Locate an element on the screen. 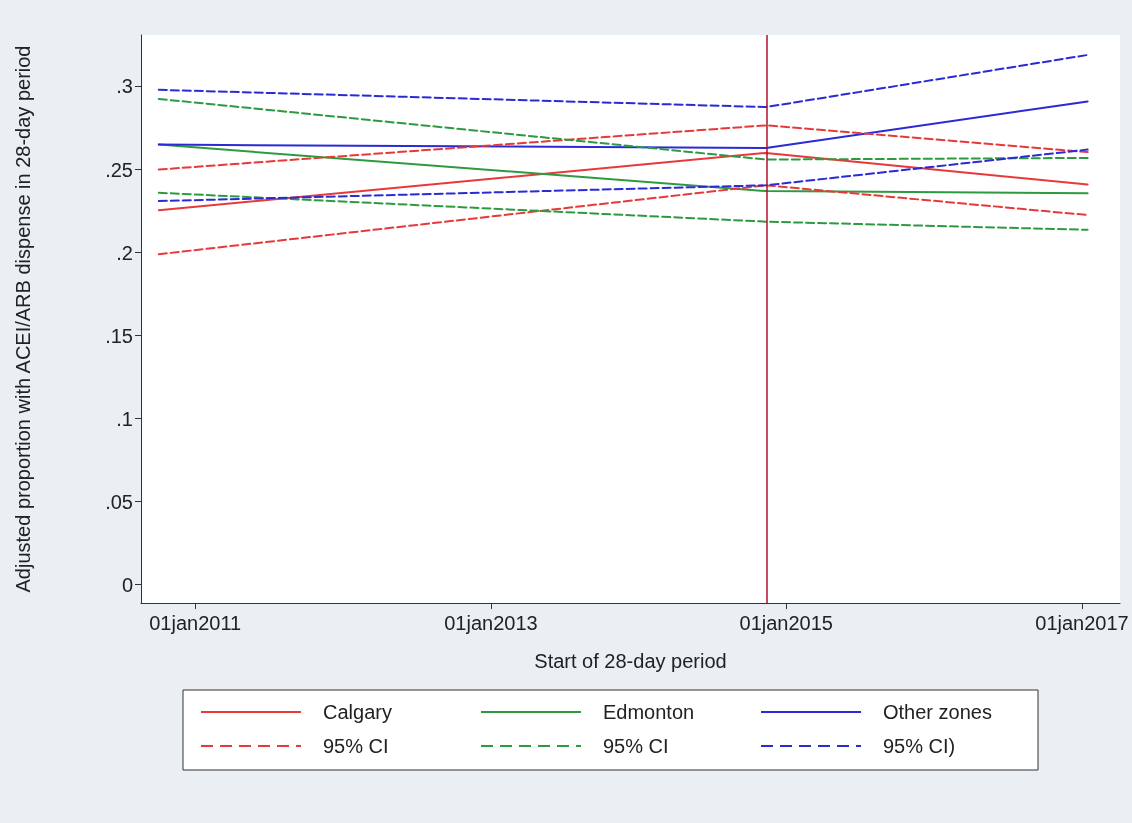  y-tick-label: .05 is located at coordinates (119, 501).